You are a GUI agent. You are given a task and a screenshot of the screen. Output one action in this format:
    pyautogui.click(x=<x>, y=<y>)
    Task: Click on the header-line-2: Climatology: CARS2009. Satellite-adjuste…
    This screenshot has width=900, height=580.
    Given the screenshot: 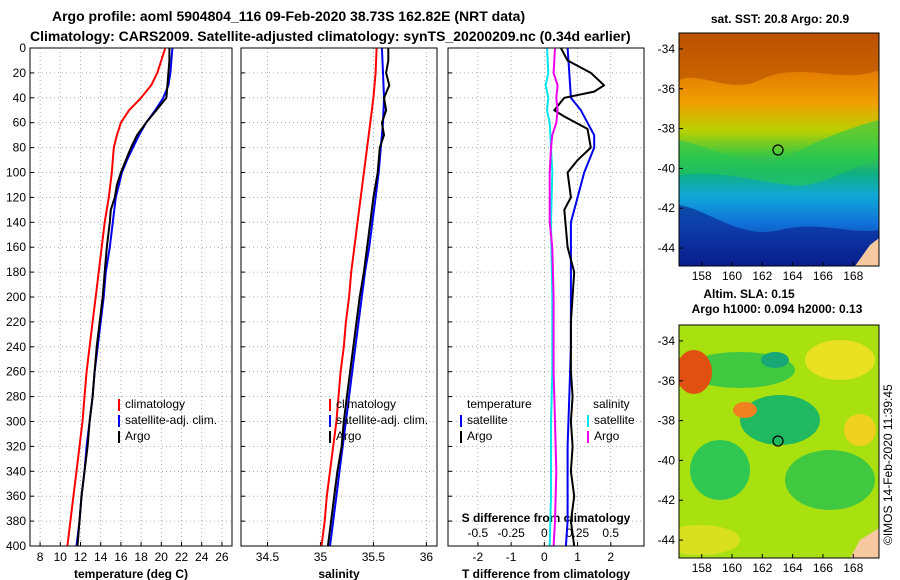 What is the action you would take?
    pyautogui.click(x=330, y=36)
    